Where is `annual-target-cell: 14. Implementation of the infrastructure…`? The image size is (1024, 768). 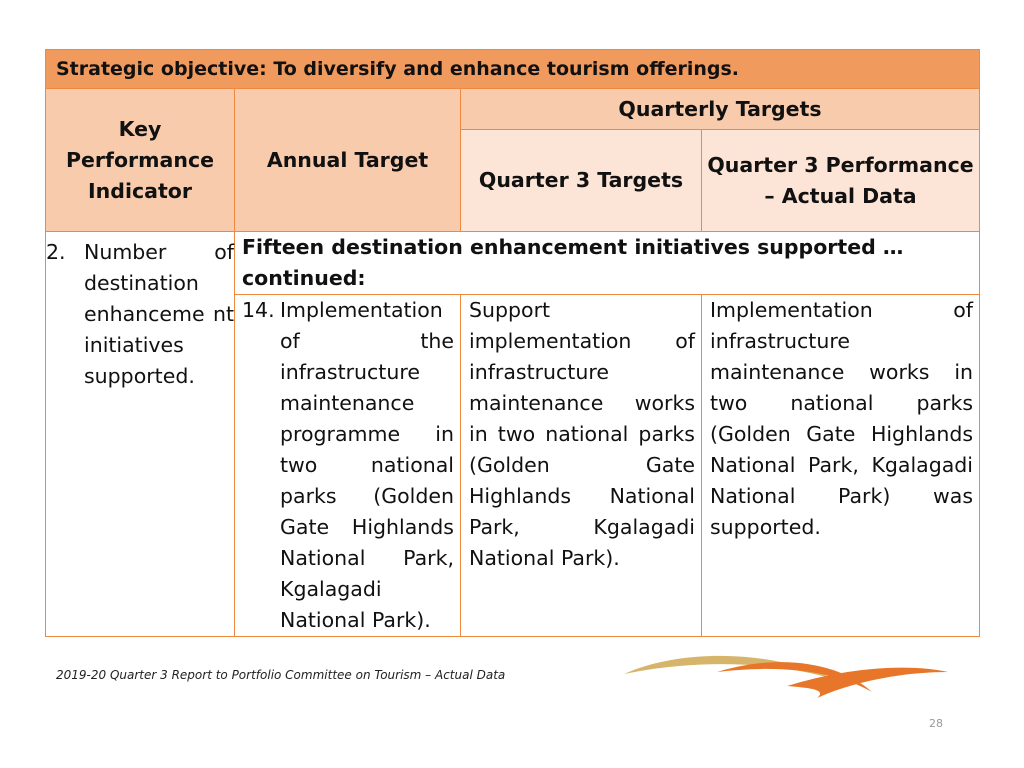 annual-target-cell: 14. Implementation of the infrastructure… is located at coordinates (347, 465).